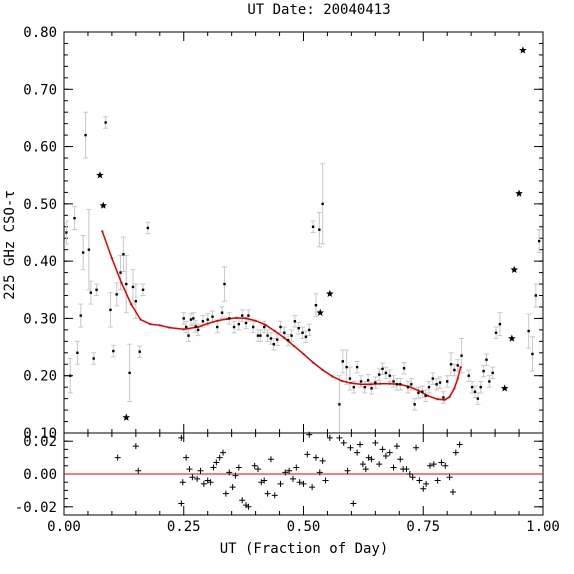  I want to click on x-axis-label: UT (Fraction of Day), so click(304, 549).